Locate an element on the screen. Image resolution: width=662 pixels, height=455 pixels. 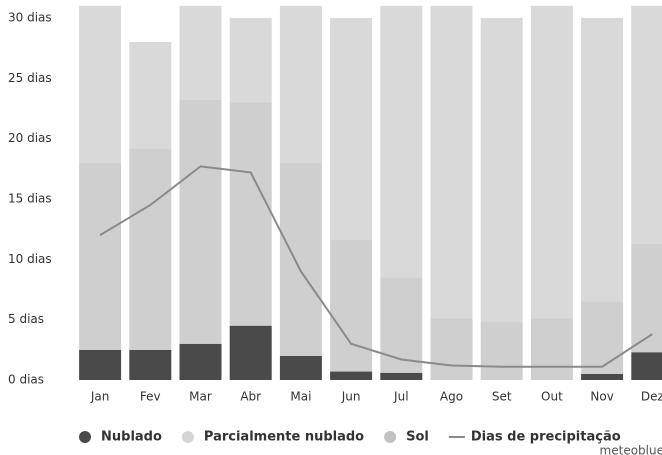
y-tick-label: 20 dias is located at coordinates (30, 138).